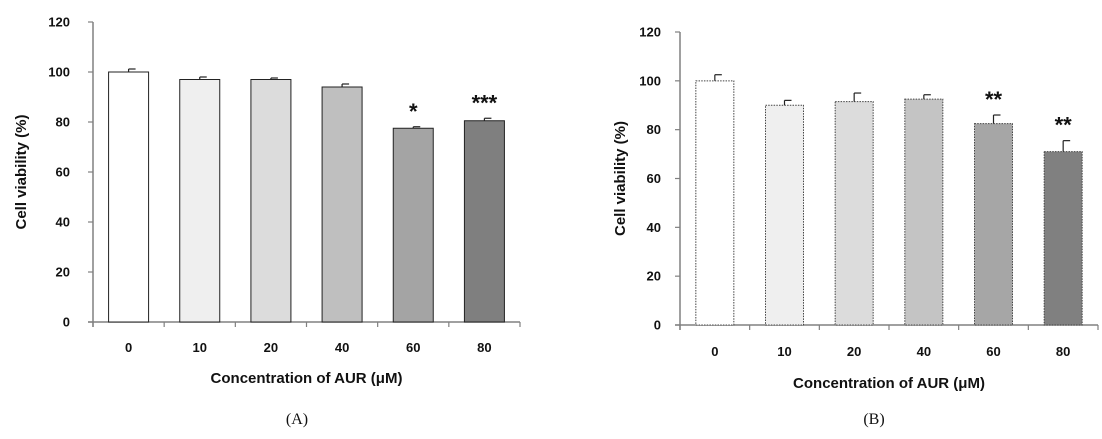 The image size is (1102, 439). Describe the element at coordinates (297, 419) in the screenshot. I see `panel-label: (A)` at that location.